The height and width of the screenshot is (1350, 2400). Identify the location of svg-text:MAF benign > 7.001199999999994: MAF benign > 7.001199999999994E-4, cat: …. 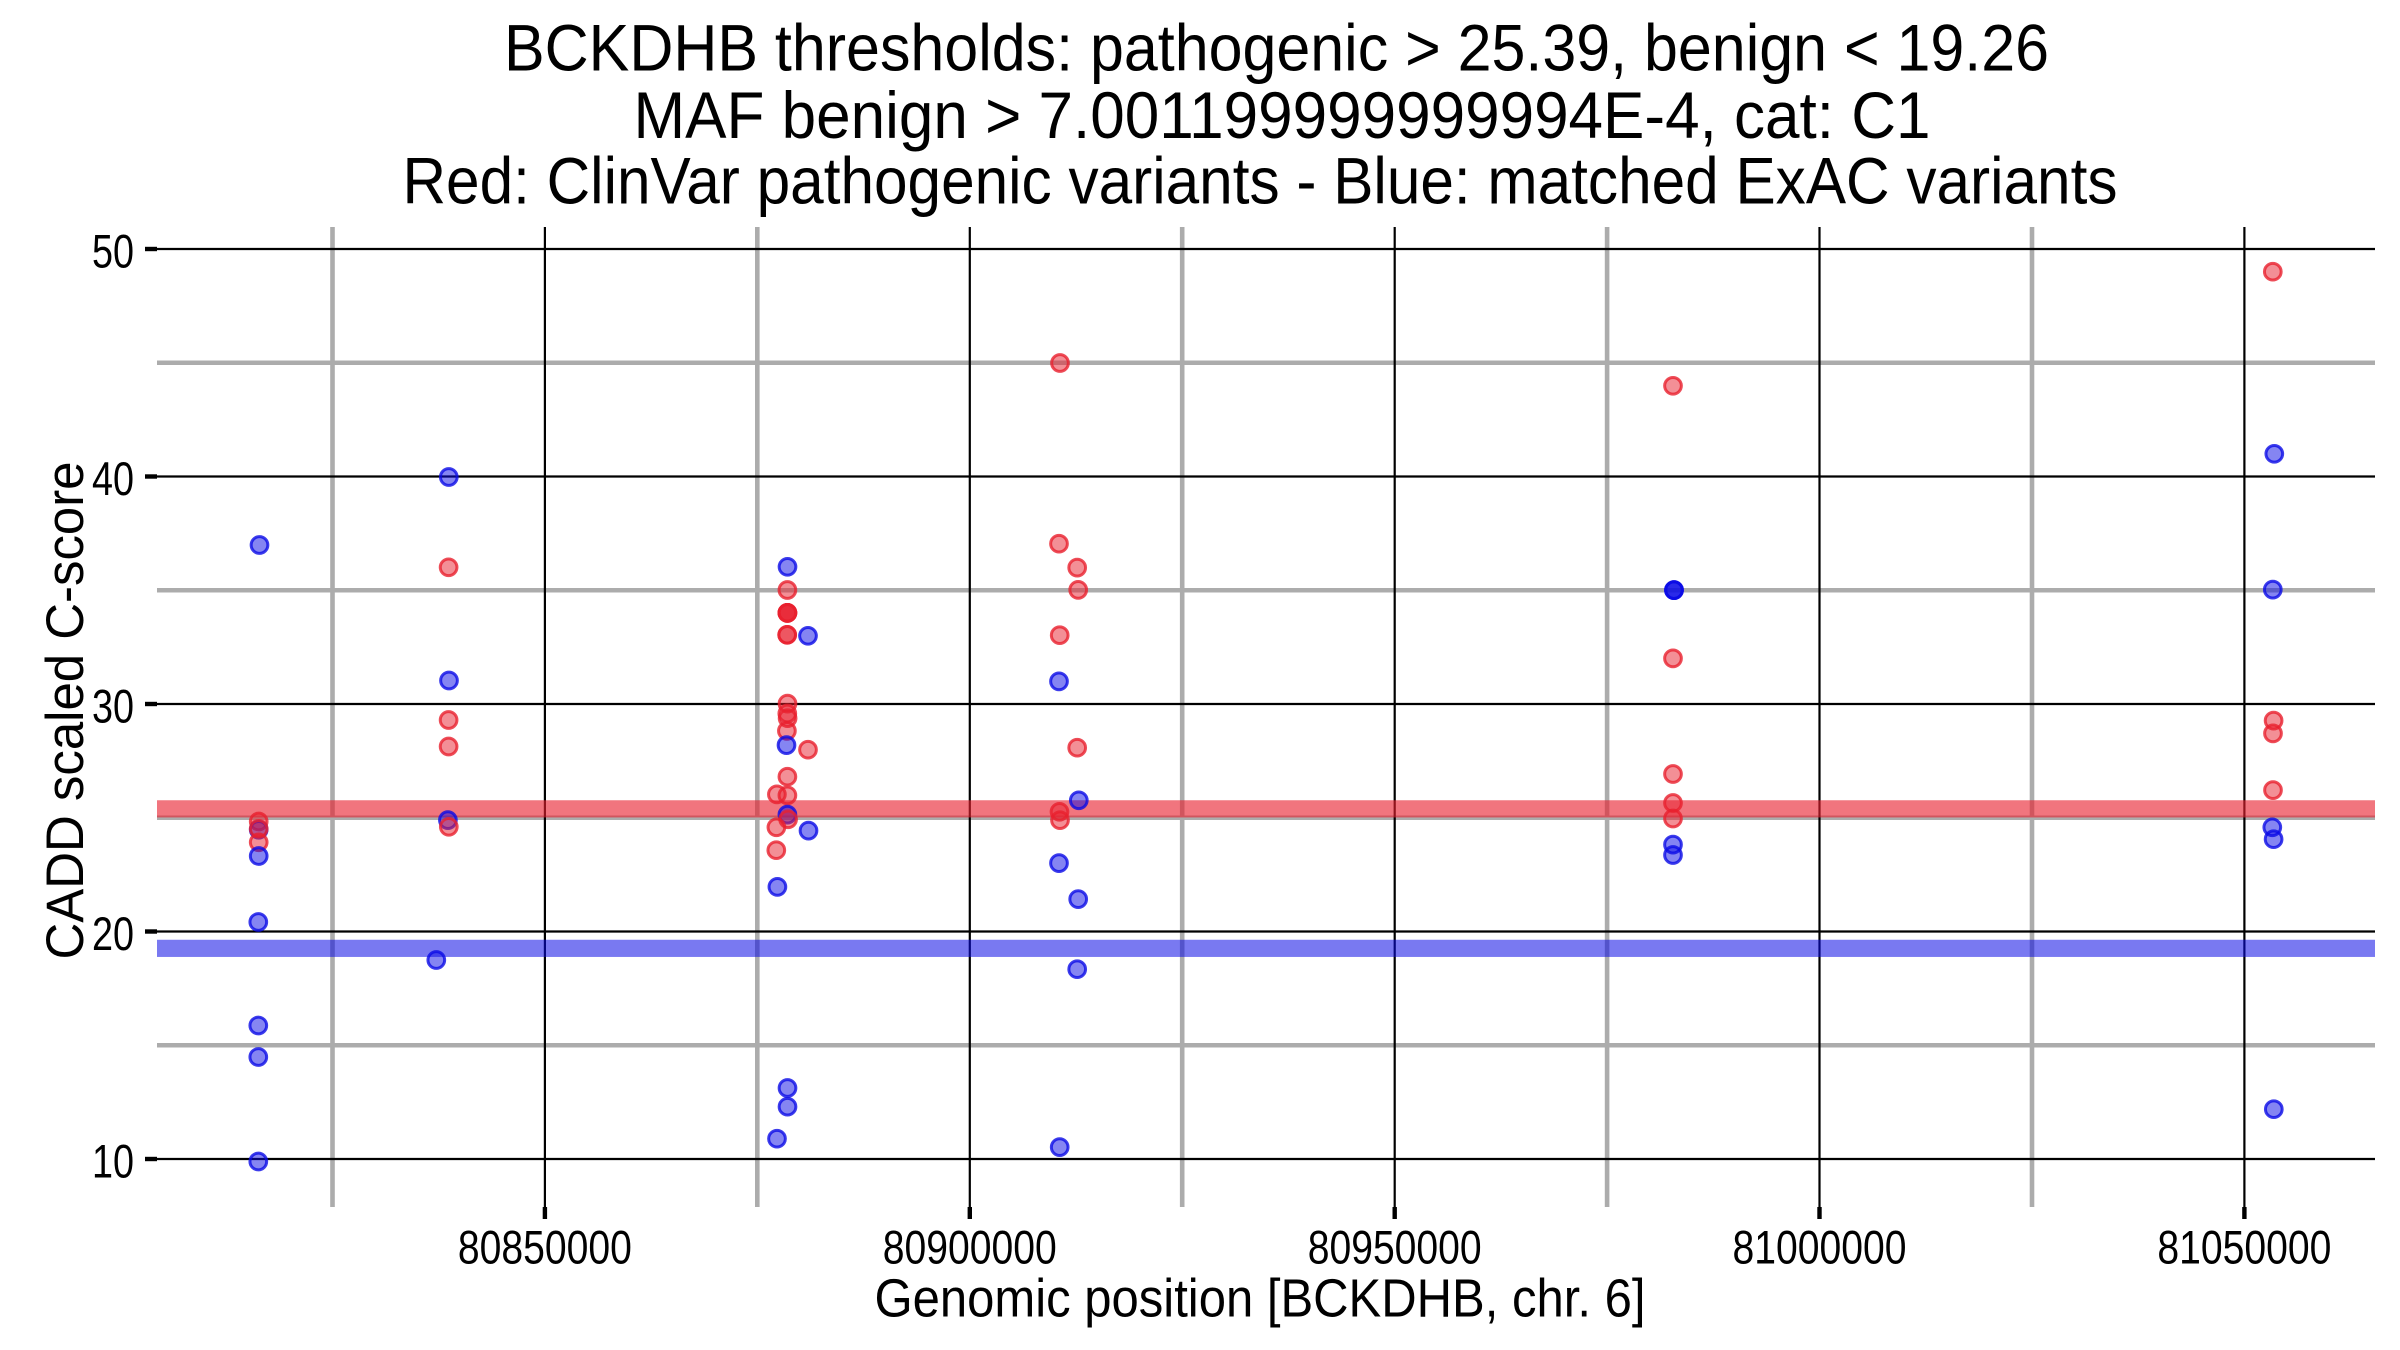
(1282, 115).